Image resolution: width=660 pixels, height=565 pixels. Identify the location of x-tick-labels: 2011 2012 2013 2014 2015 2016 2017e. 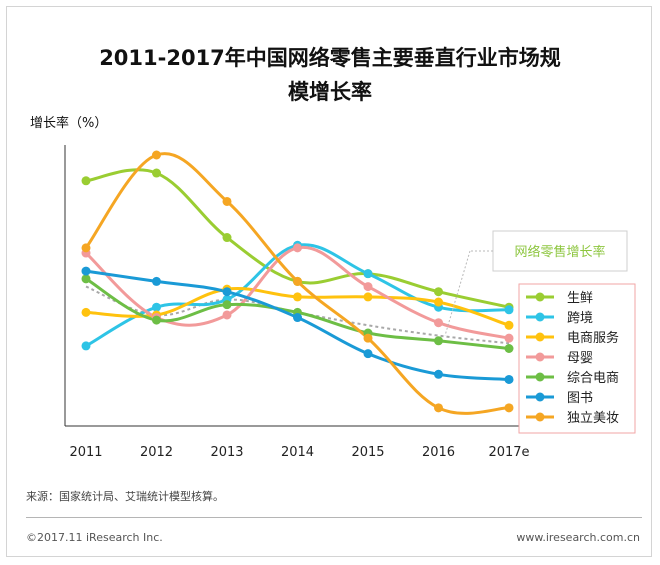
(299, 452).